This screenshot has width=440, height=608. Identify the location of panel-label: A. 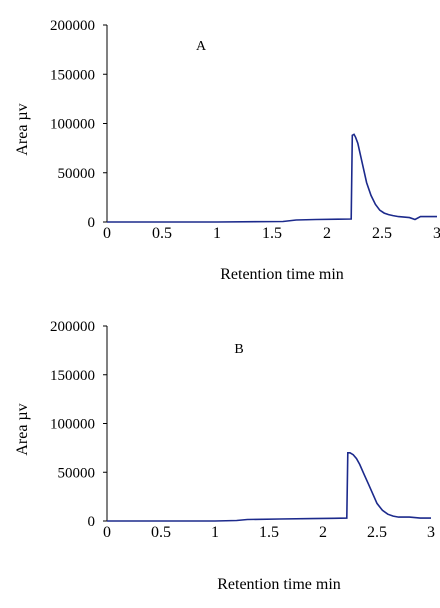
(201, 46).